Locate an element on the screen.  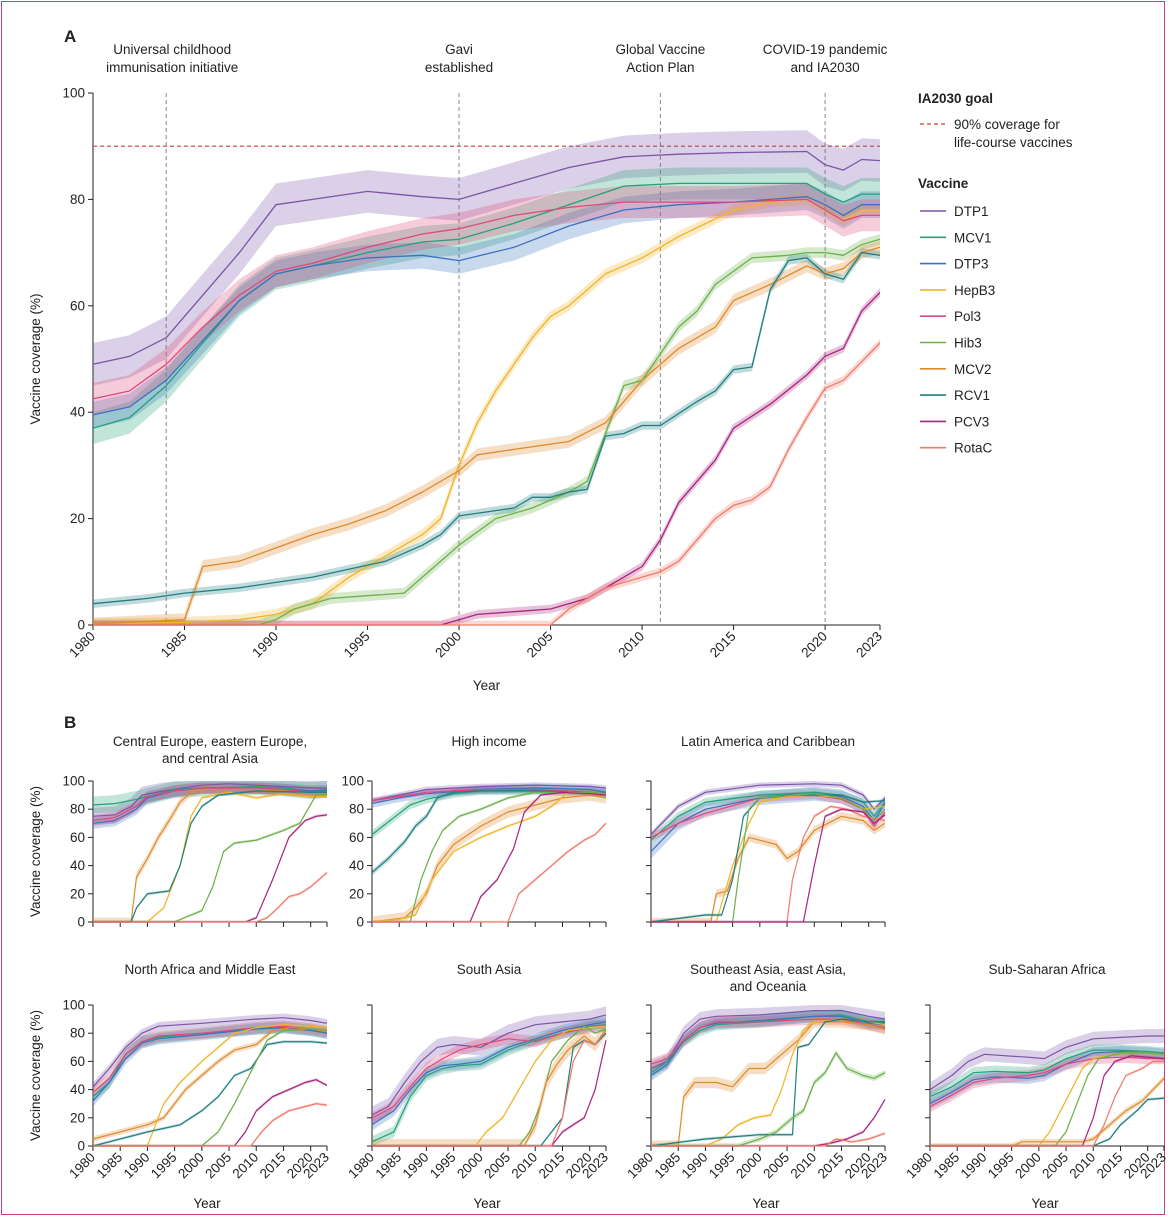
x-tick-label: 2010 is located at coordinates (246, 1166).